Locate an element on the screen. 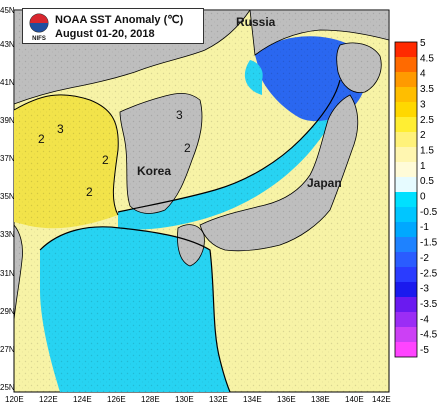  nifs-logo: NIFS is located at coordinates (39, 27).